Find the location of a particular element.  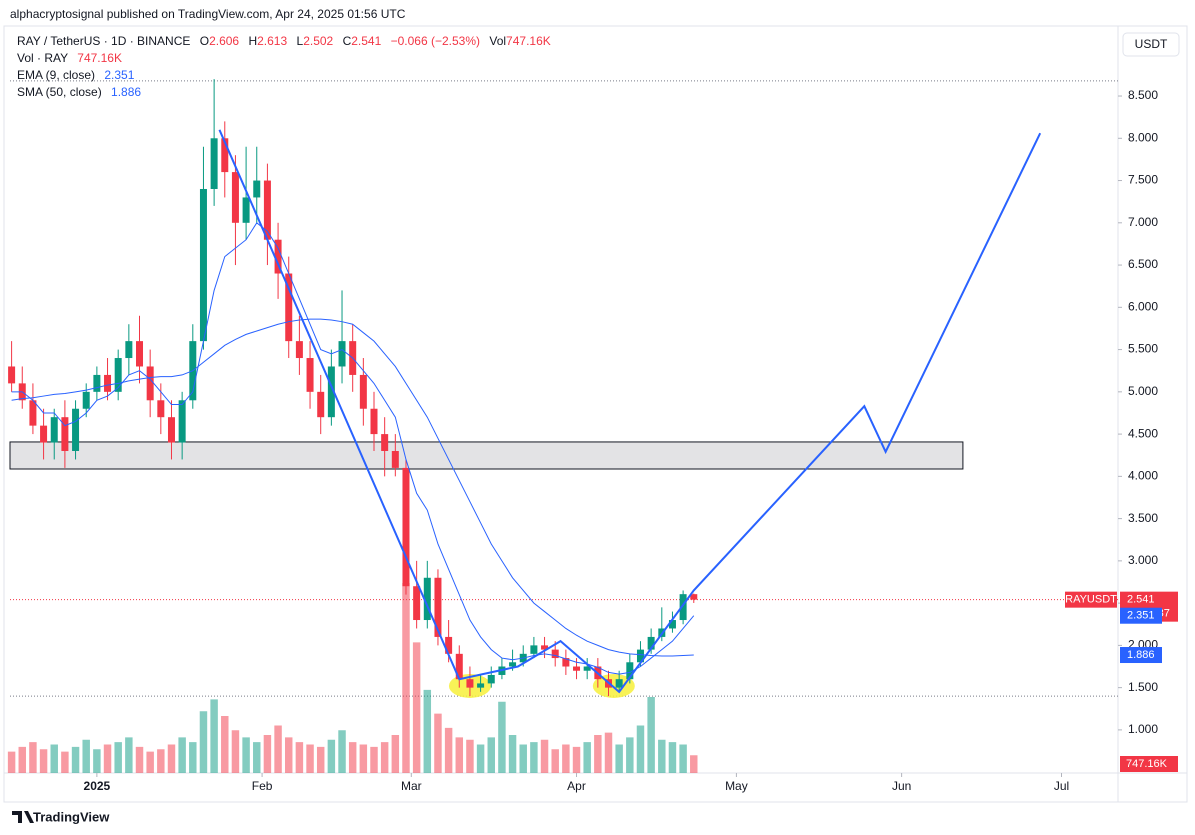

legend-indicator: EMA (9, close) 2.351 is located at coordinates (76, 75).